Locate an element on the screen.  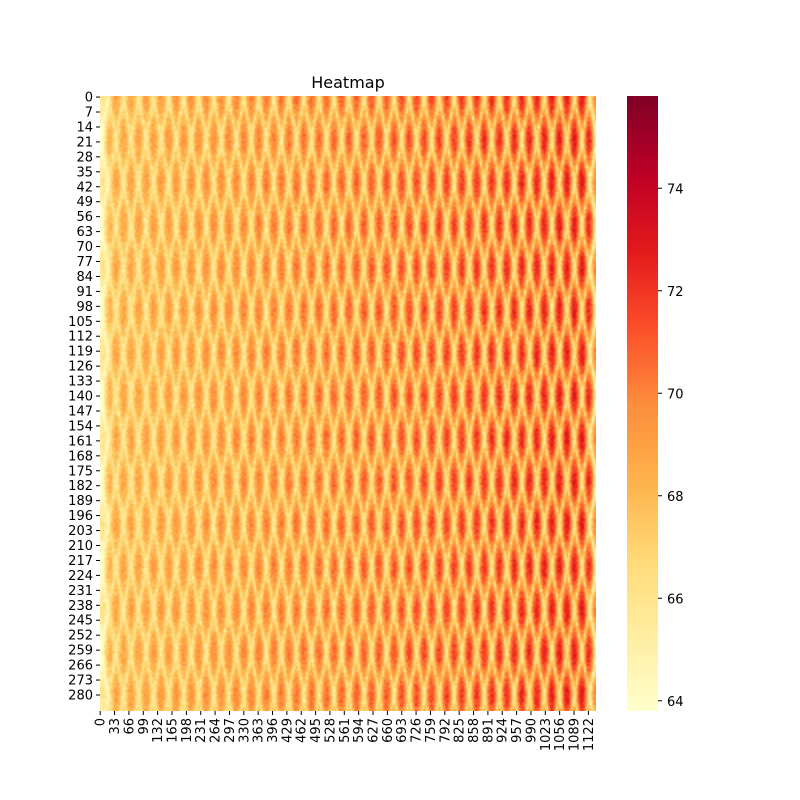
x-tick-label: 231 is located at coordinates (201, 730).